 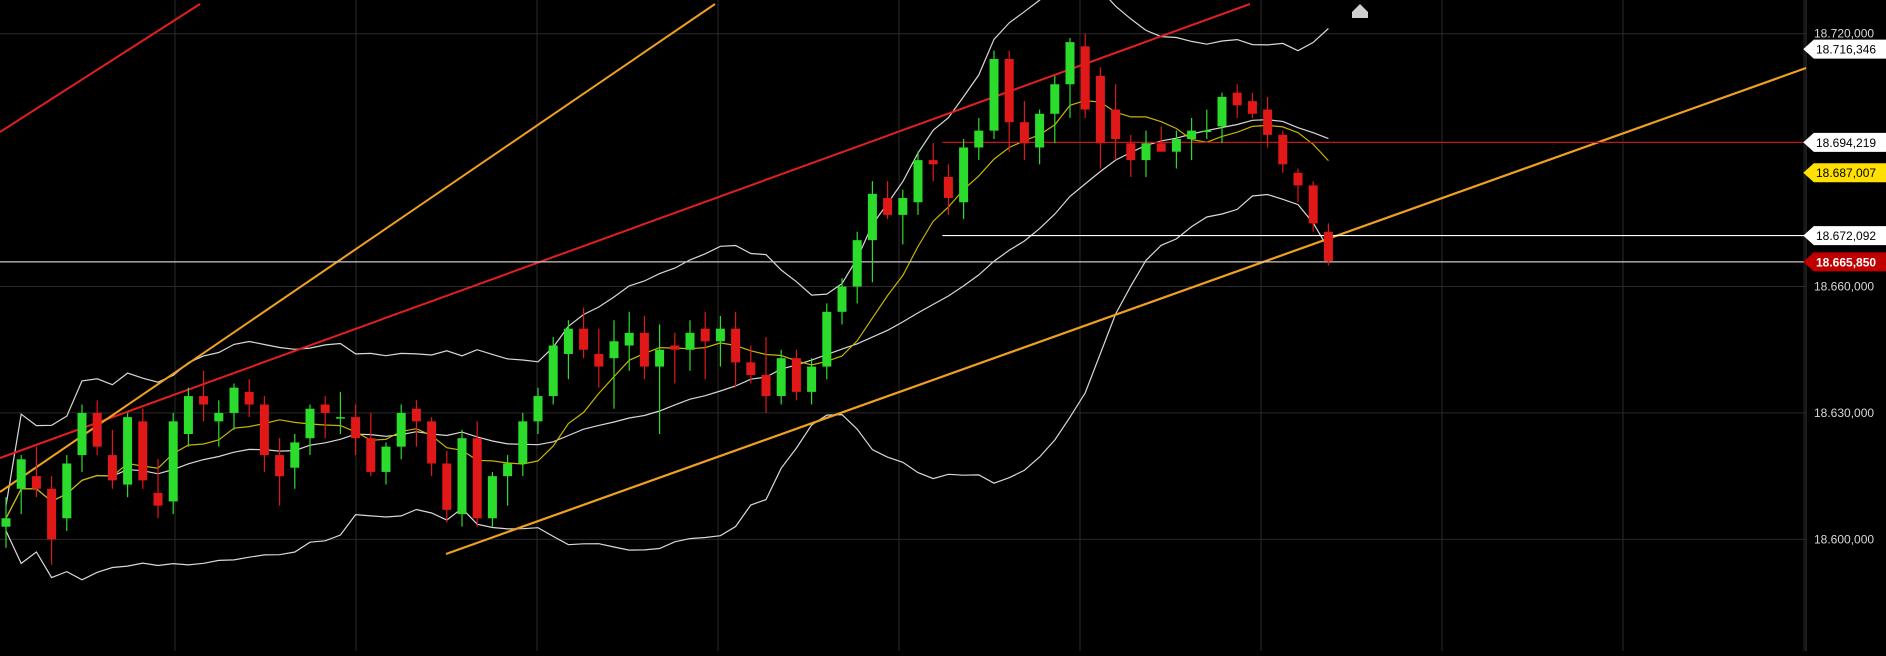 I want to click on price-axis: 18.720,000 18.660,000 18.630,000 18.600,000, so click(x=1844, y=287).